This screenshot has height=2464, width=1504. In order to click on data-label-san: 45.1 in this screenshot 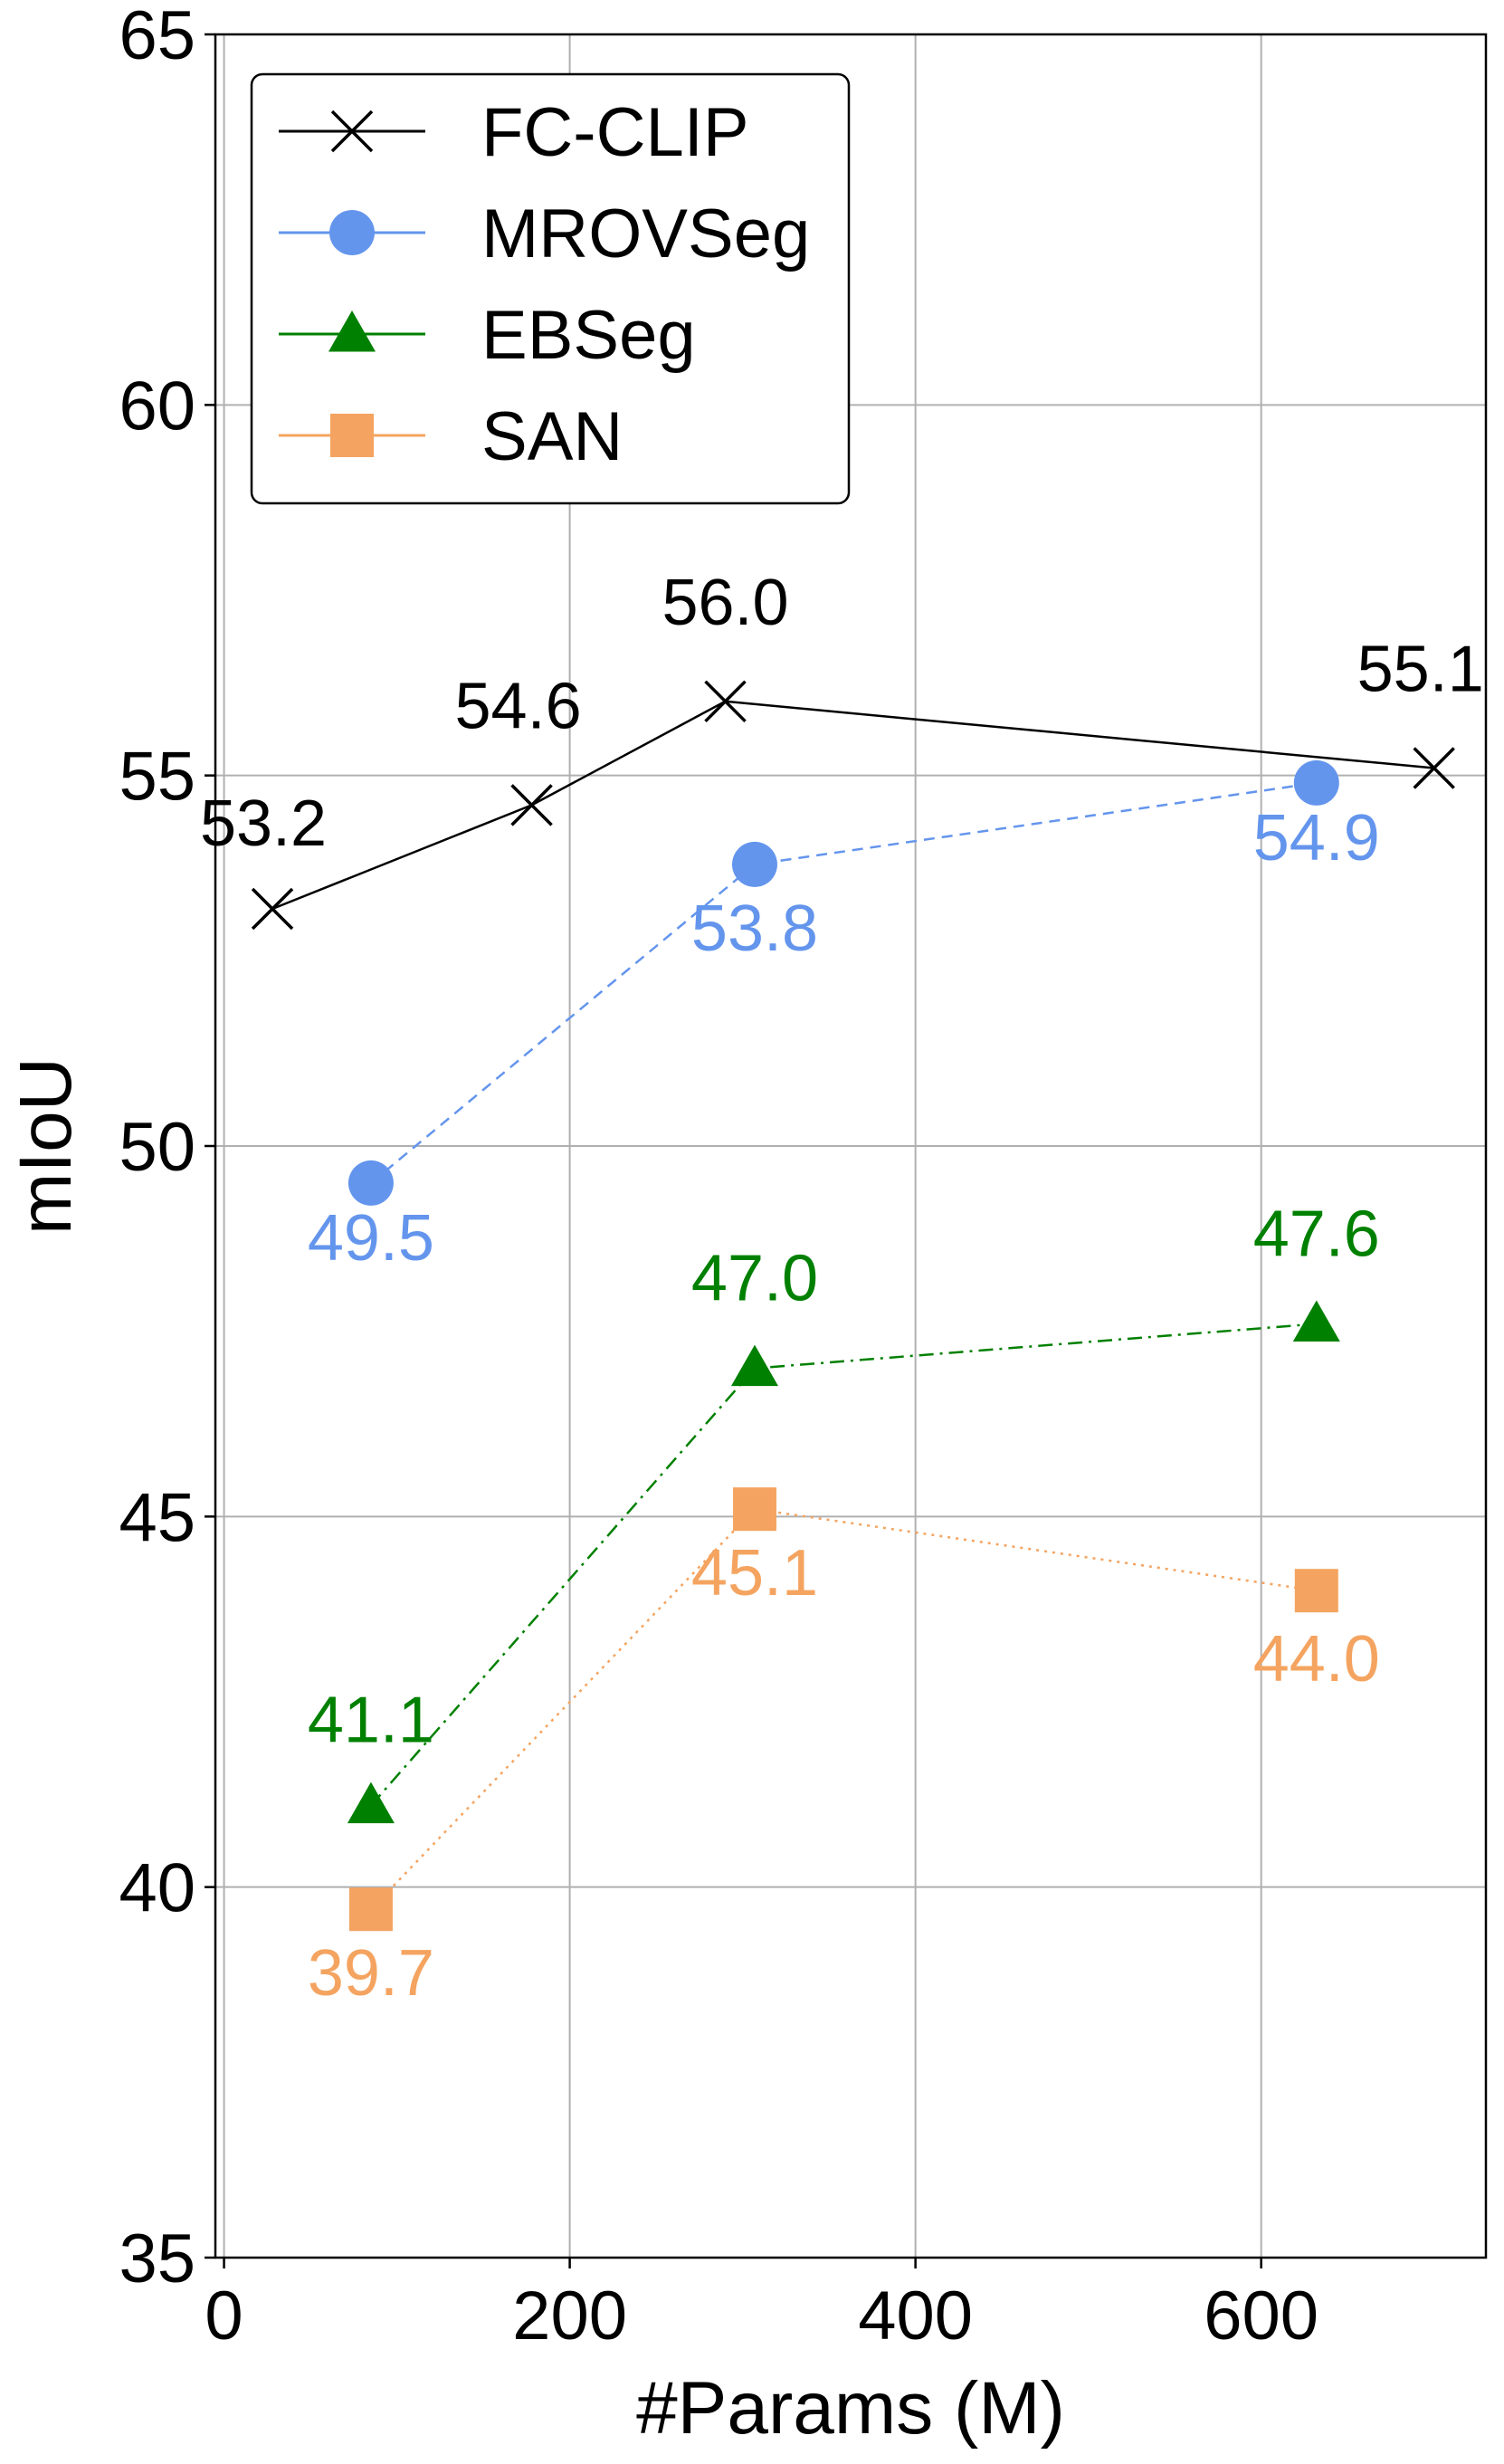, I will do `click(754, 1573)`.